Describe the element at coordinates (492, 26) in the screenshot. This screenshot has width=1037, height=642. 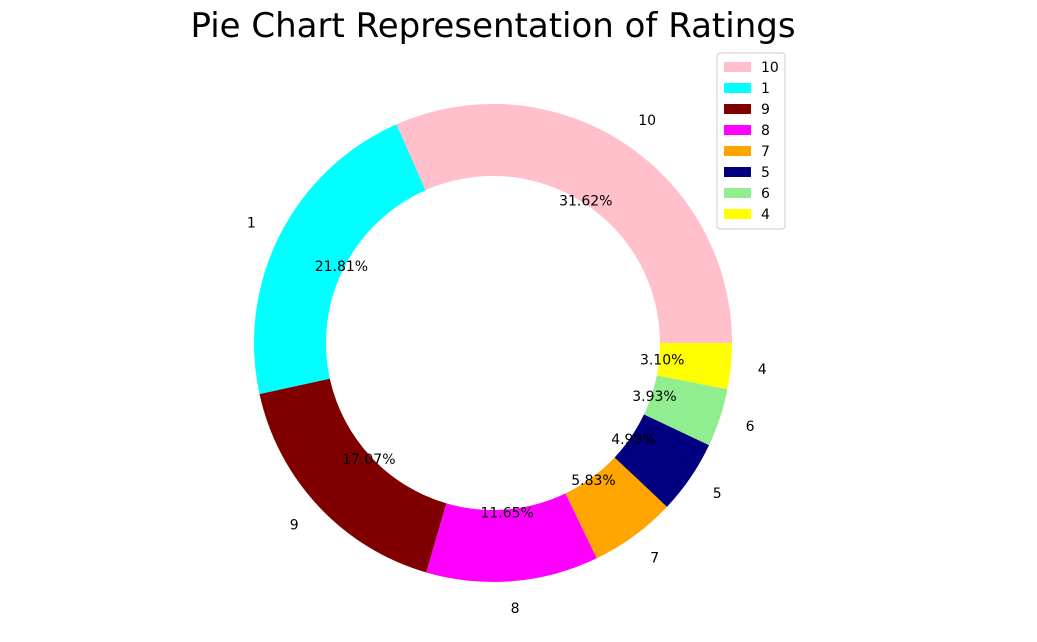
I see `chart-title: Pie Chart Representation of Ratings` at that location.